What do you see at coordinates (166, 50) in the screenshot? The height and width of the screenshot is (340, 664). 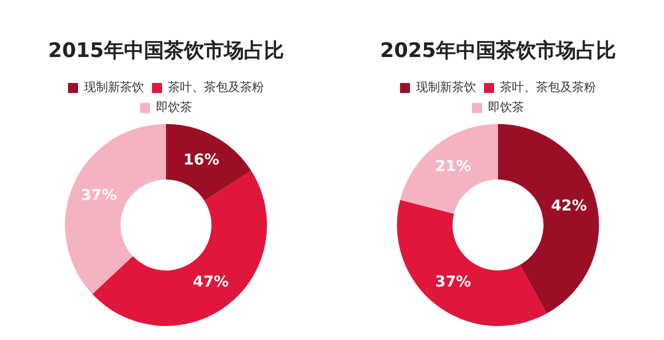 I see `chart-title: 2015年中国茶饮市场占比` at bounding box center [166, 50].